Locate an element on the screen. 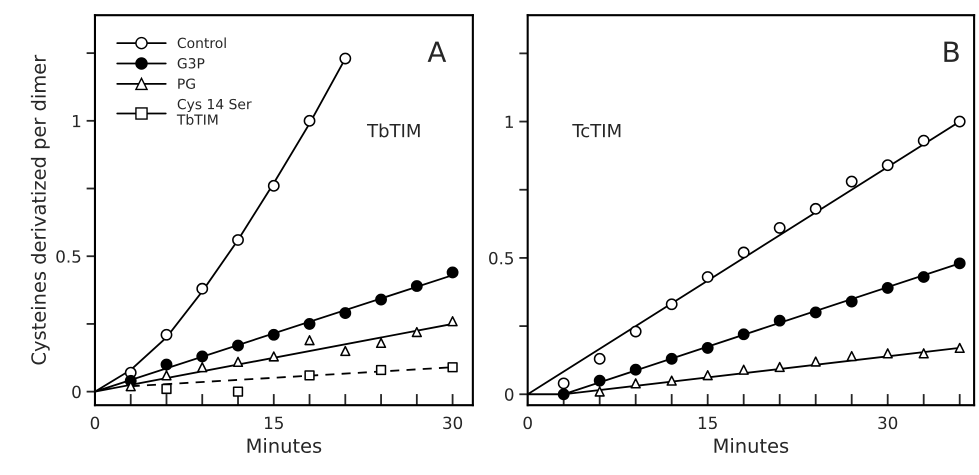  annotation: TcTIM is located at coordinates (596, 131).